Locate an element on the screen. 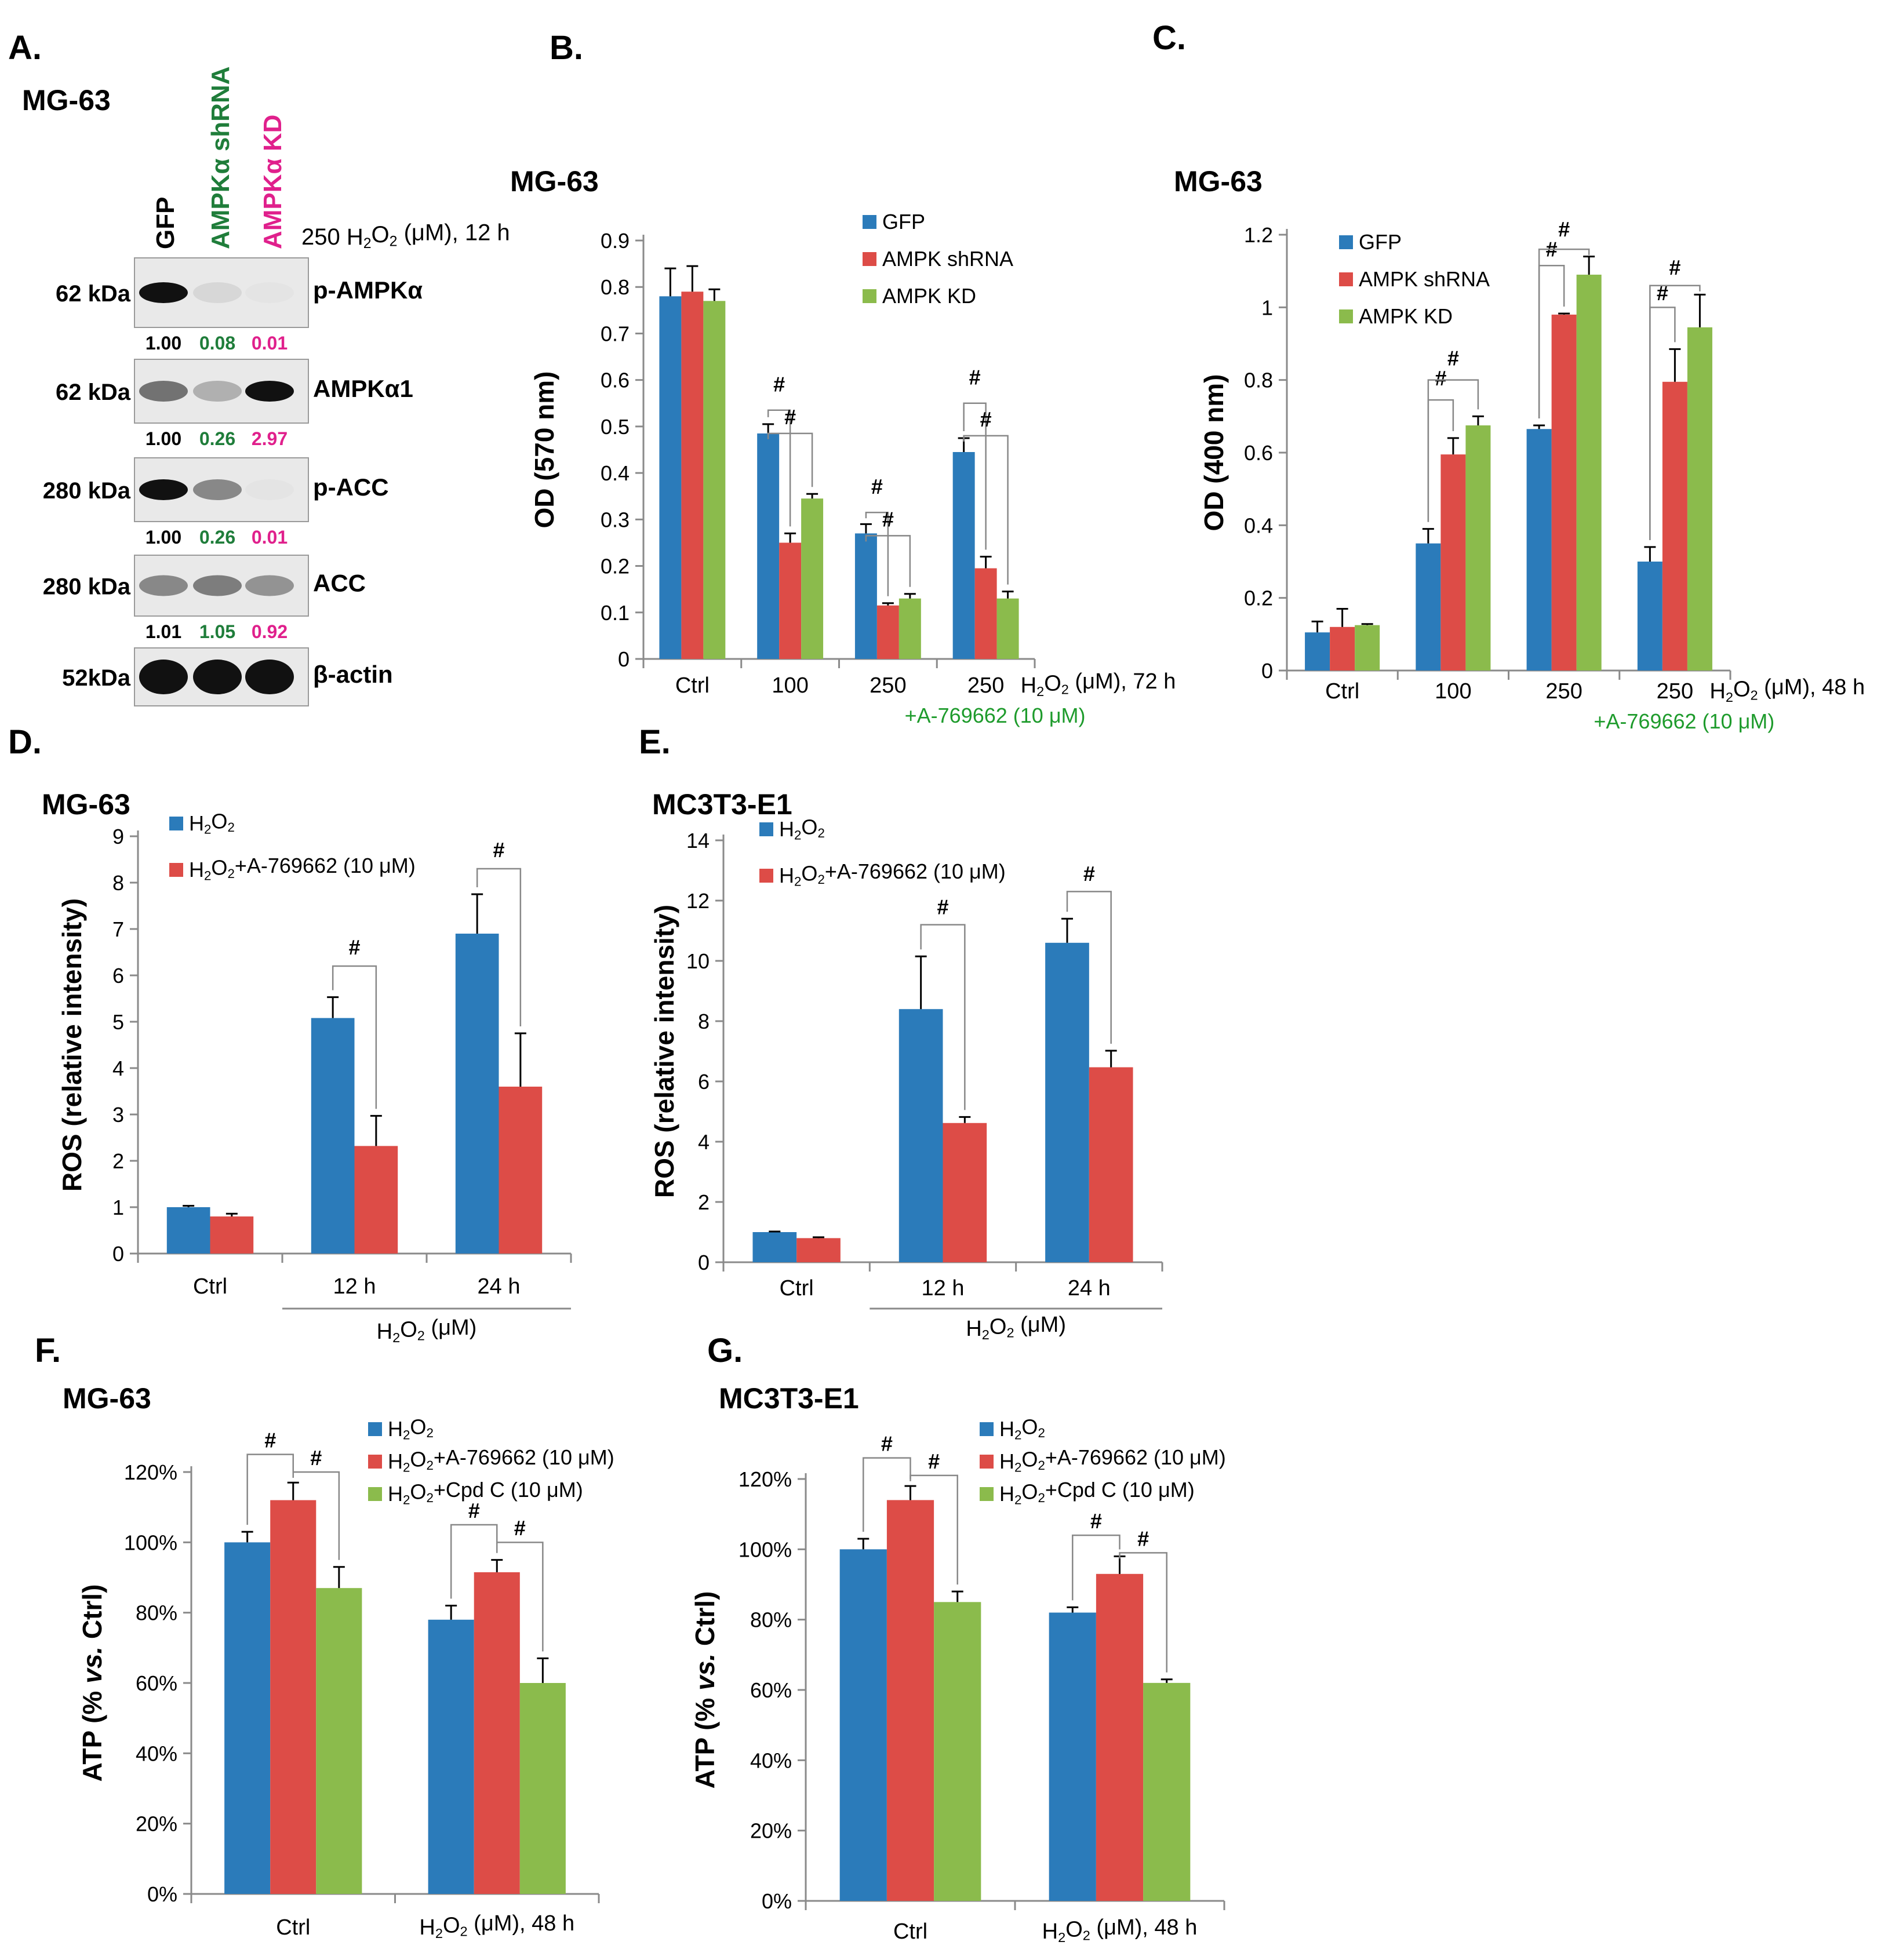  bar-c-s2-g2 is located at coordinates (1589, 472).